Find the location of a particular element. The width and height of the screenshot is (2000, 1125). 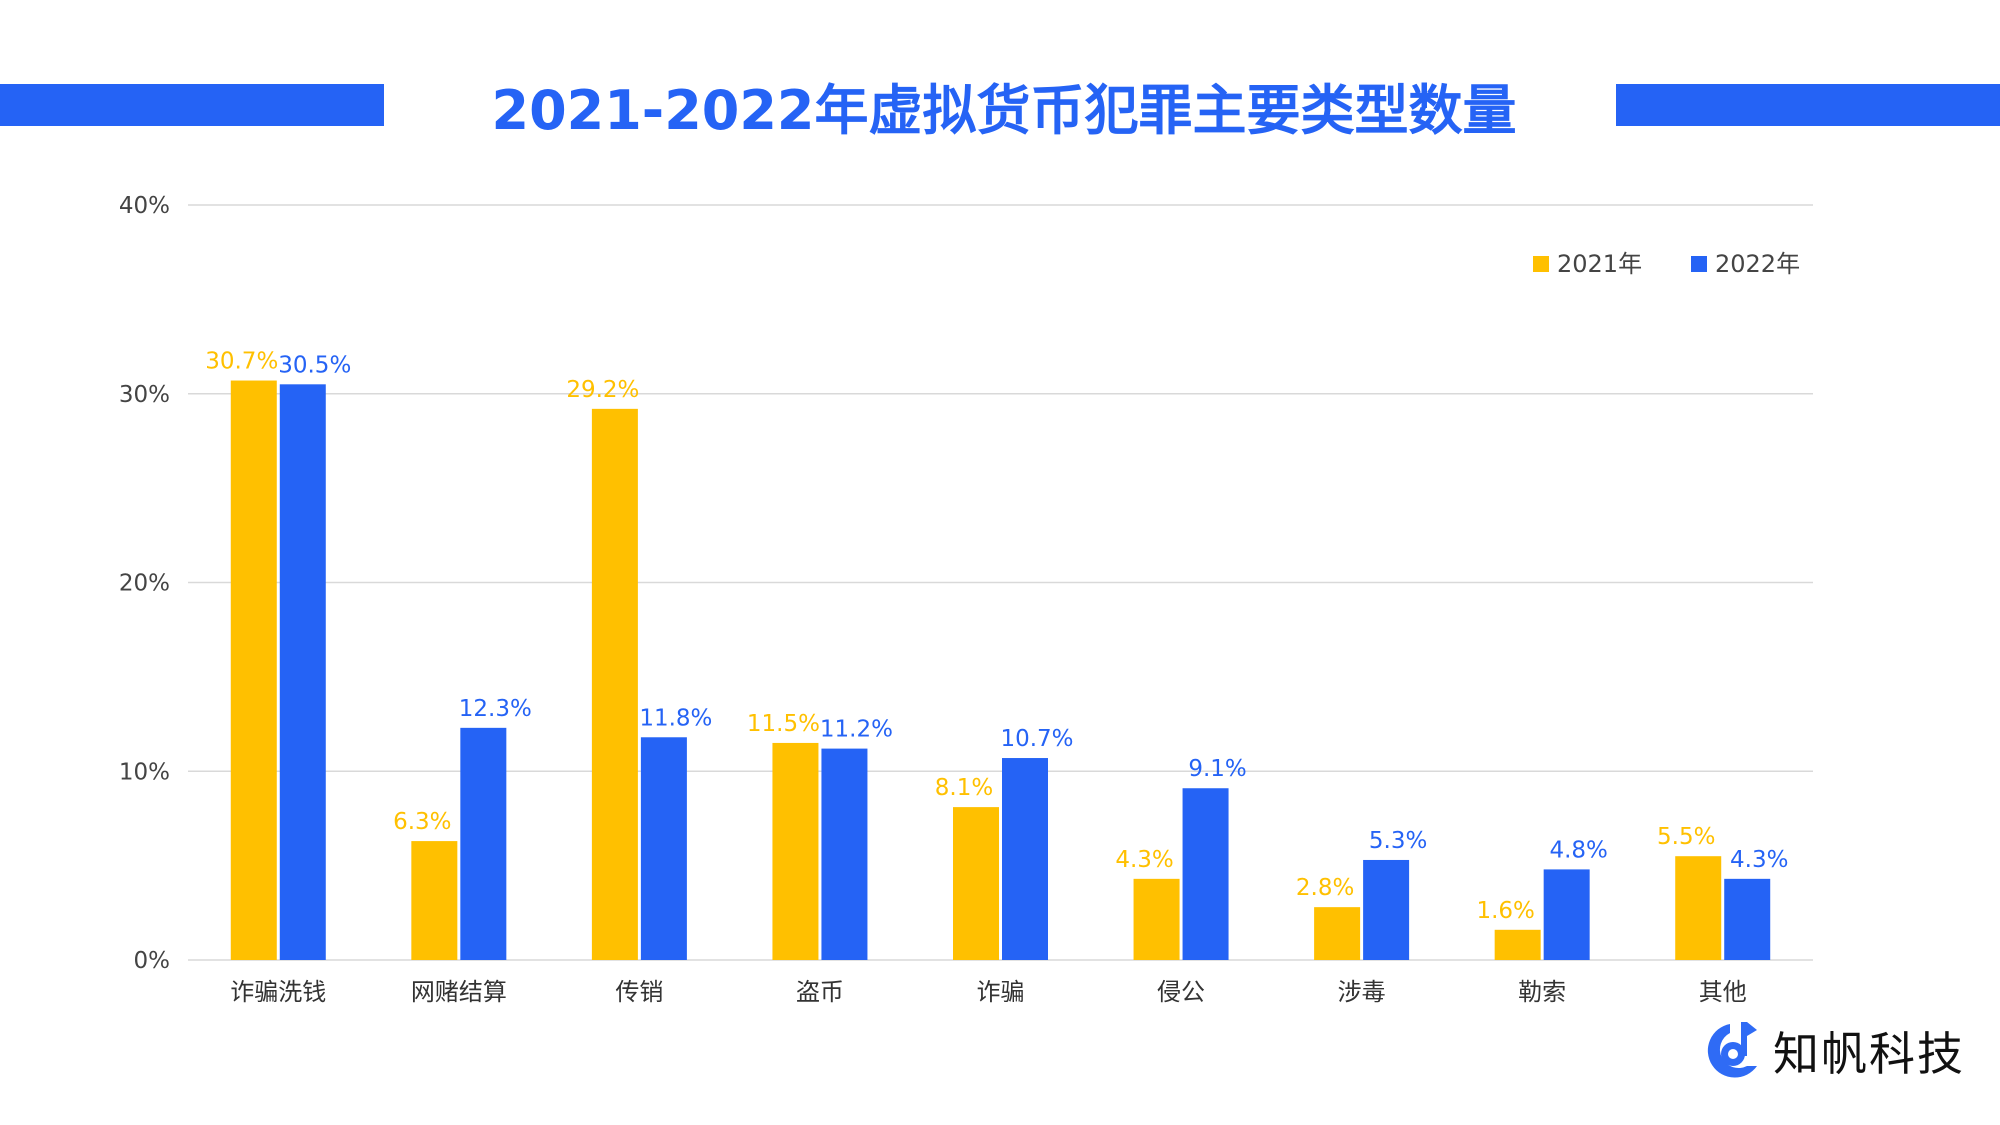

data-label: 1.6% is located at coordinates (1505, 911).